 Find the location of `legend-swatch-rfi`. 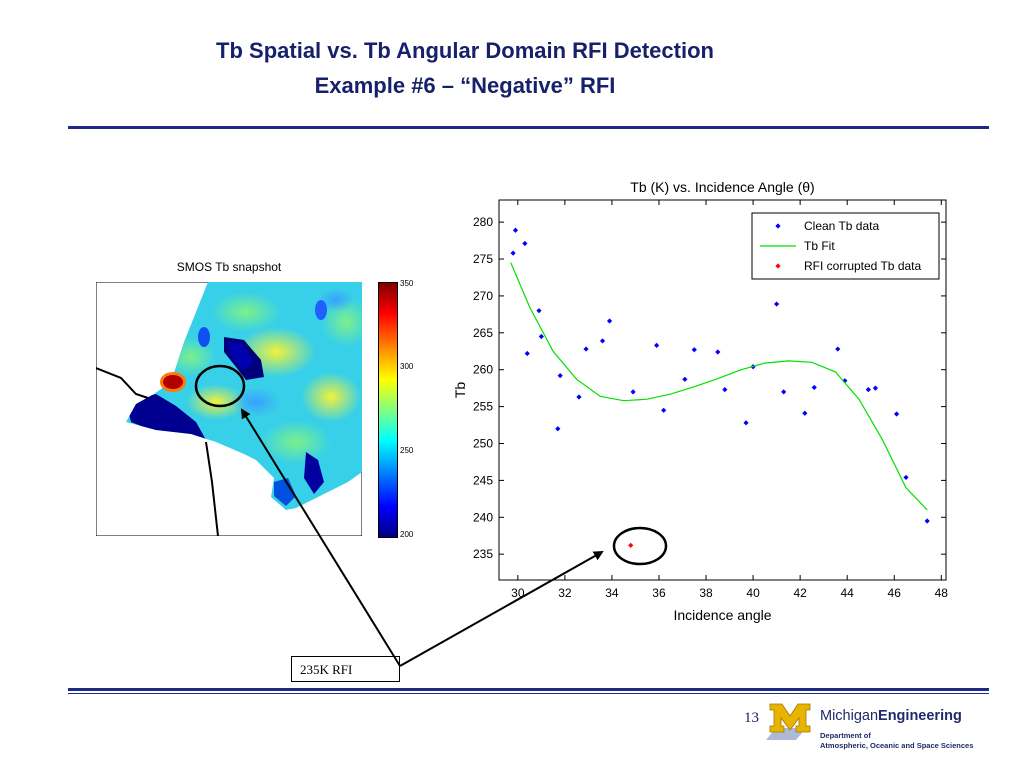

legend-swatch-rfi is located at coordinates (778, 266).